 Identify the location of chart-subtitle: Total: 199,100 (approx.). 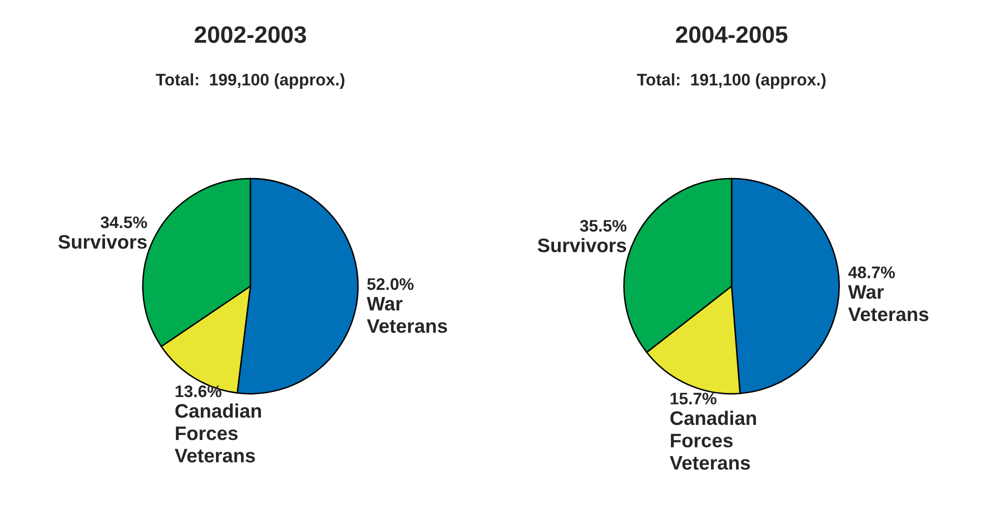
(250, 81).